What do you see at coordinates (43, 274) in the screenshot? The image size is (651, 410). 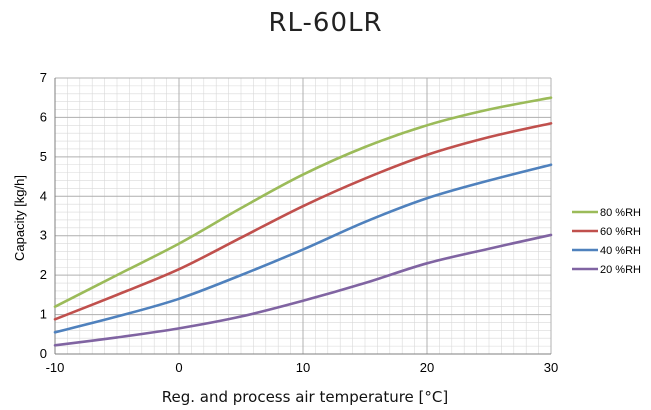 I see `y-tick-label: 2` at bounding box center [43, 274].